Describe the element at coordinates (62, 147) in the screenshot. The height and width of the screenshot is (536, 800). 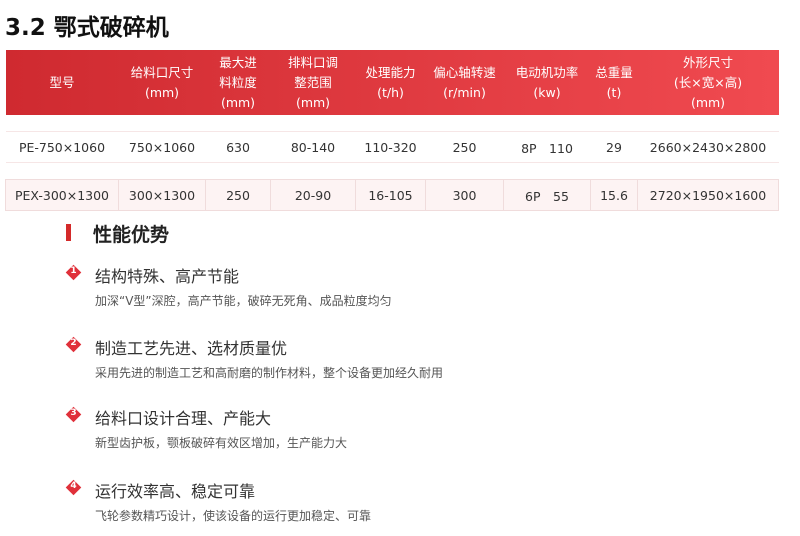
I see `table-cell: PE-750×1060` at that location.